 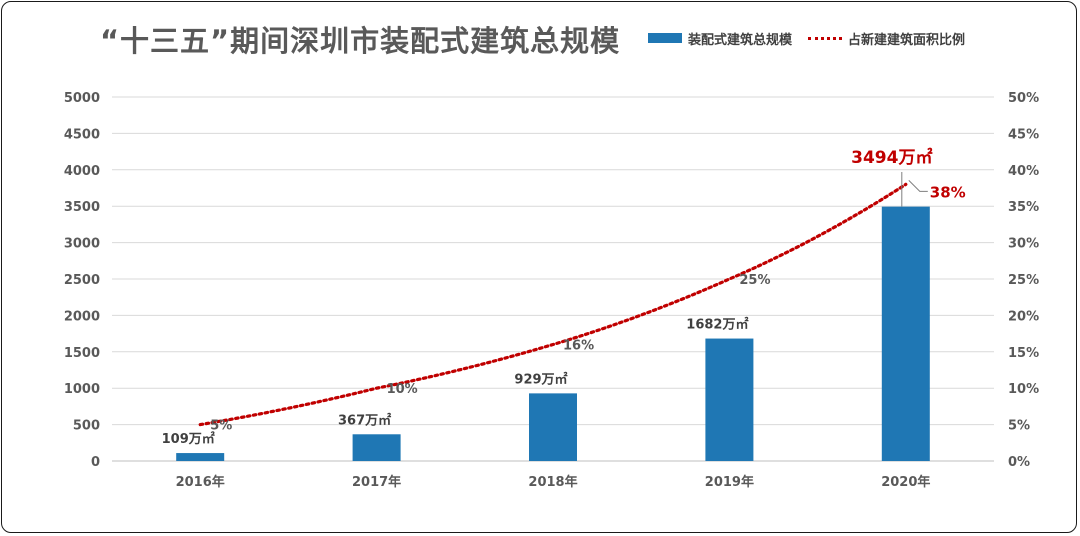 I want to click on y2-tick-label: 10%, so click(x=1023, y=389).